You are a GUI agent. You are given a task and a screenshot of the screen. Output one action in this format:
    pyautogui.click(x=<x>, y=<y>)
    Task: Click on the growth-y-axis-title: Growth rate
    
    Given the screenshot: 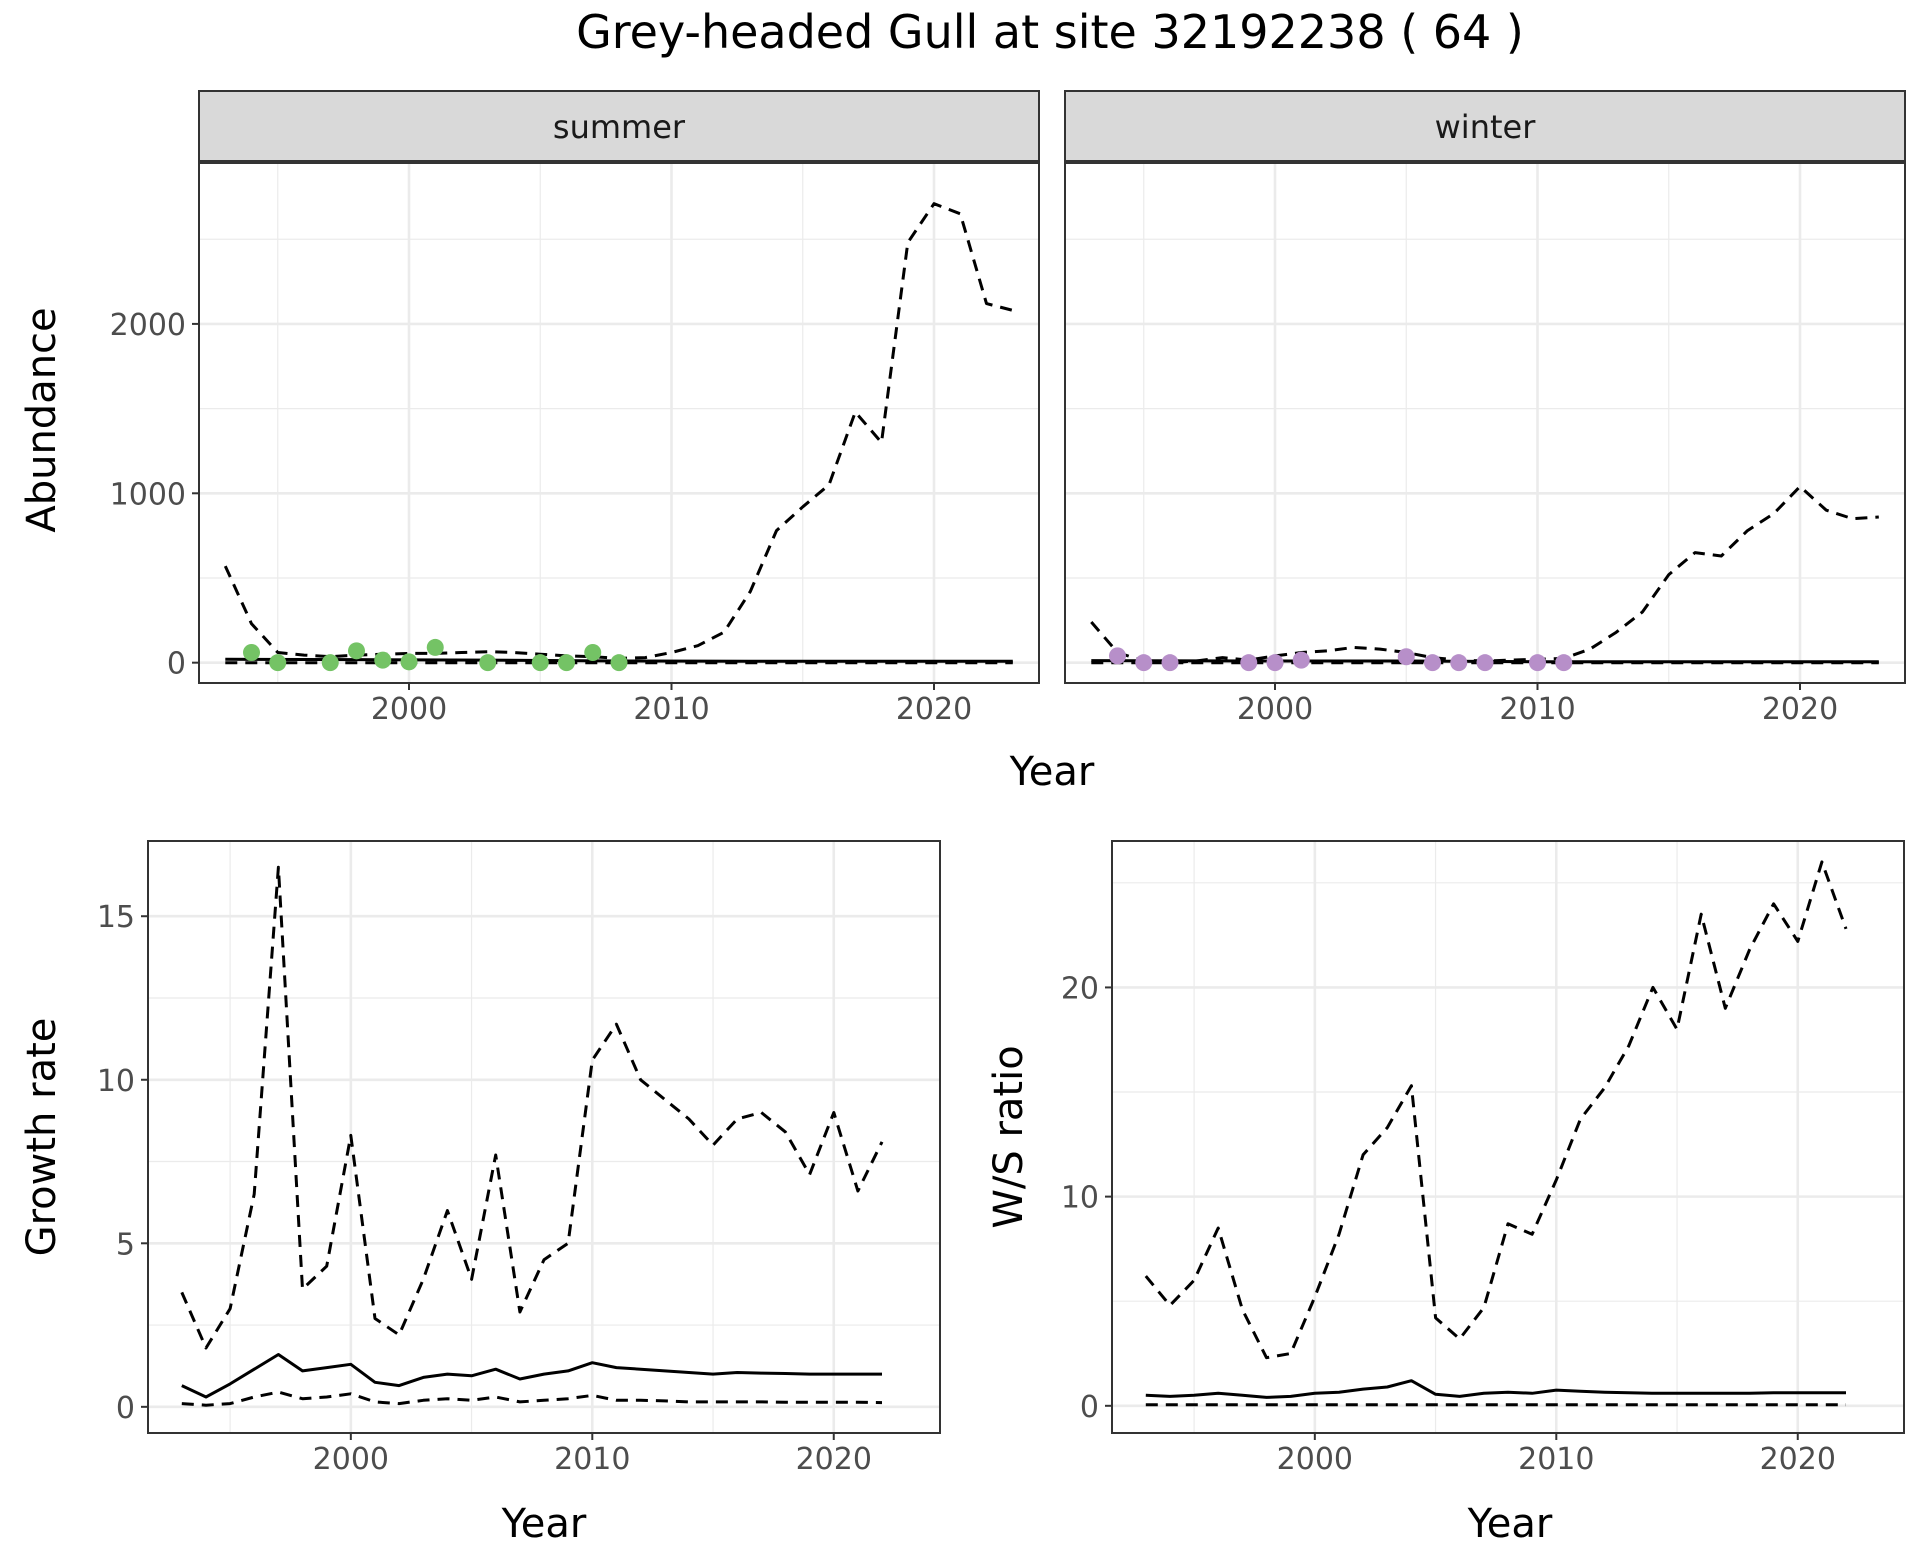 What is the action you would take?
    pyautogui.click(x=42, y=1137)
    